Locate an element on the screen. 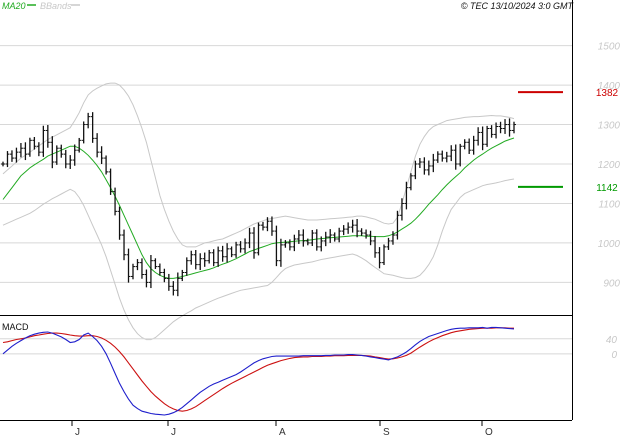  price-y-tick-label: 1100 is located at coordinates (609, 204).